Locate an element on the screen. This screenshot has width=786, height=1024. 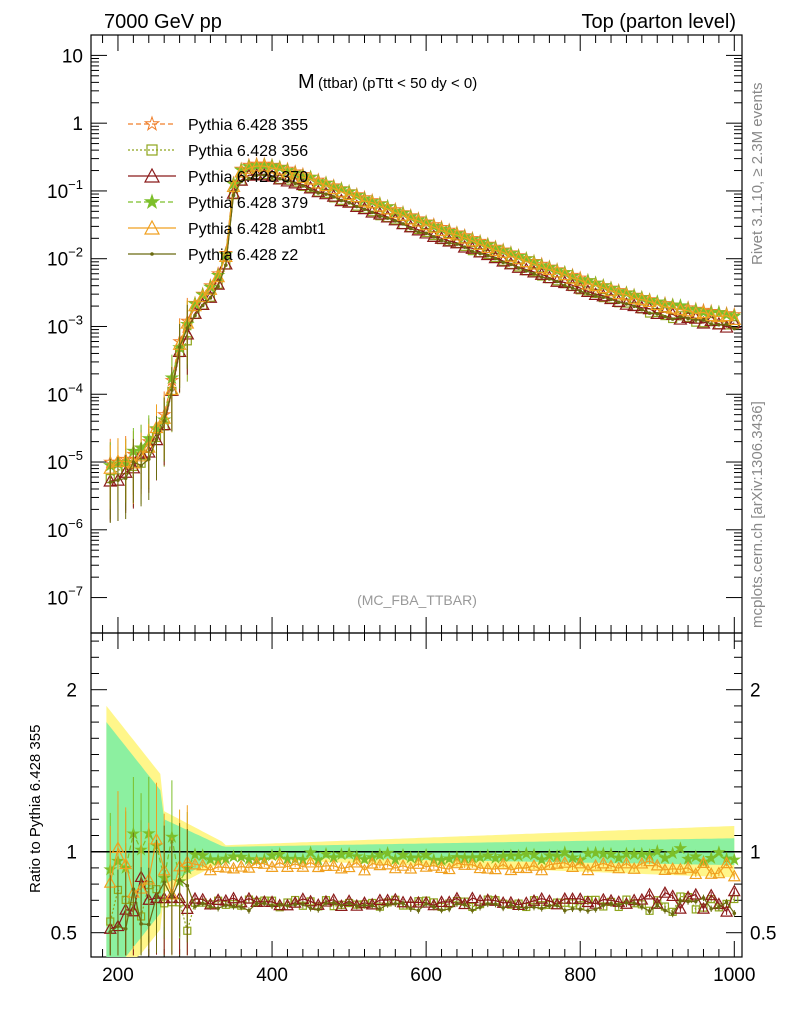
ratio-tick-label: 1 is located at coordinates (71, 853).